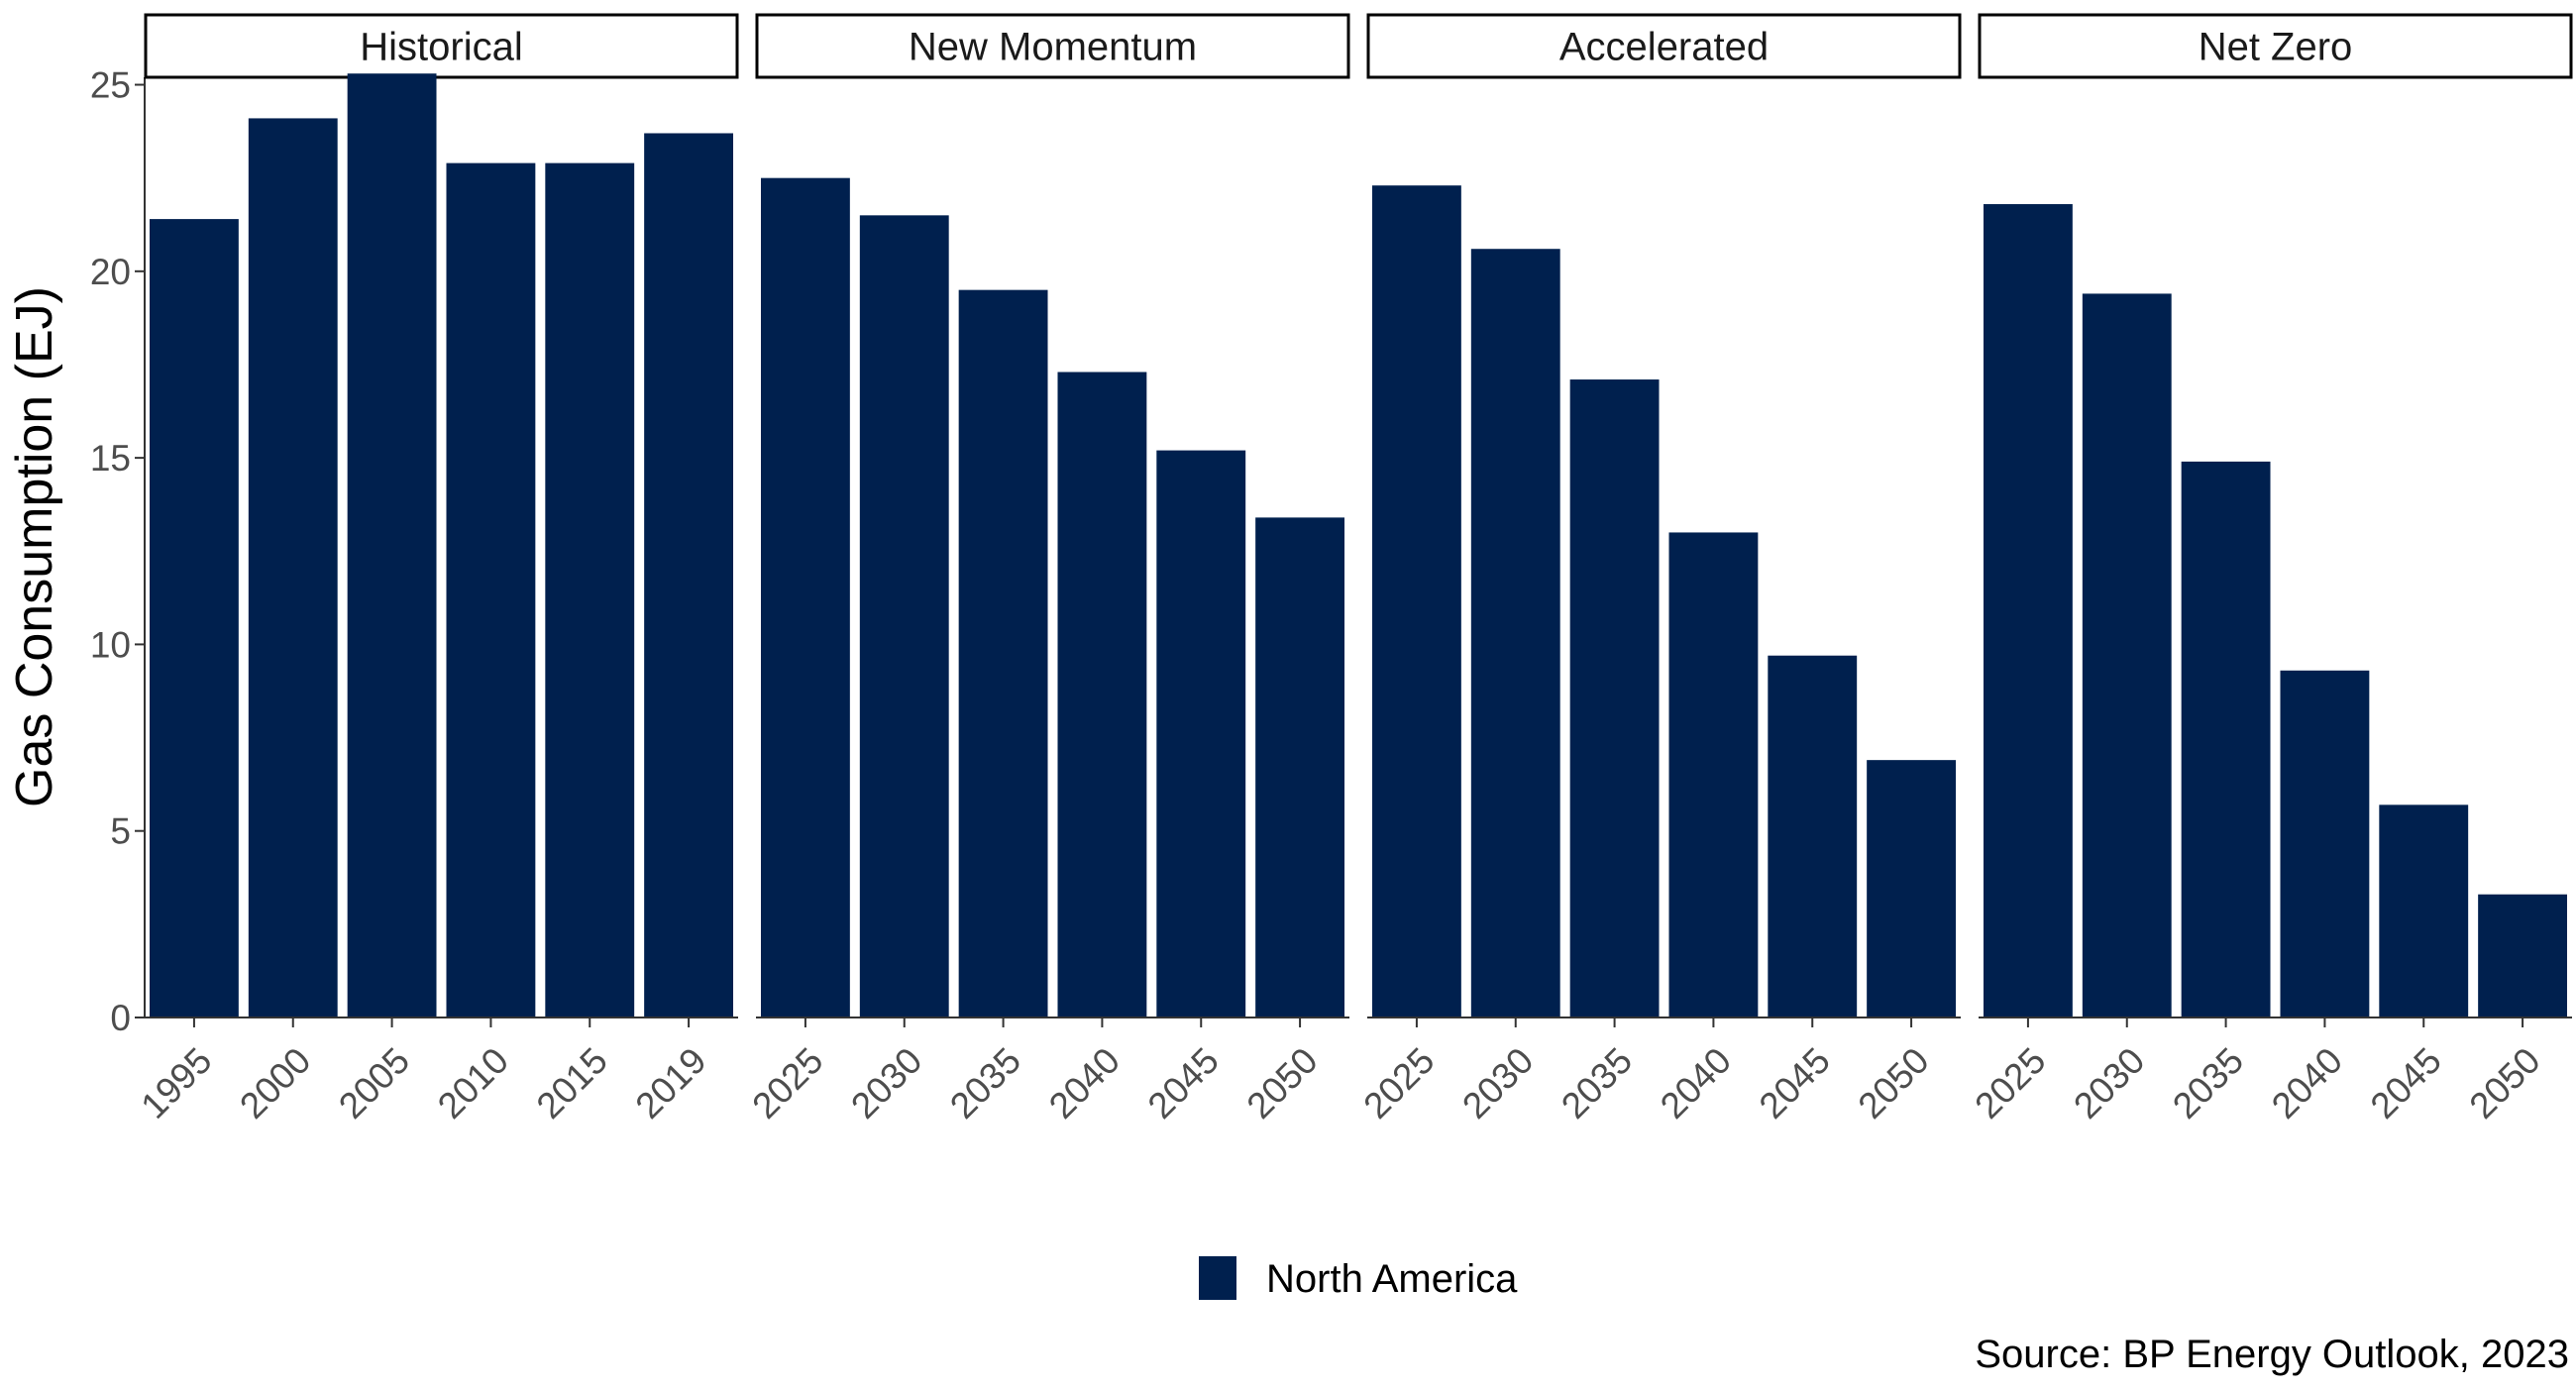 This screenshot has width=2576, height=1392. What do you see at coordinates (2272, 1354) in the screenshot?
I see `source-caption: Source: BP Energy Outlook, 2023` at bounding box center [2272, 1354].